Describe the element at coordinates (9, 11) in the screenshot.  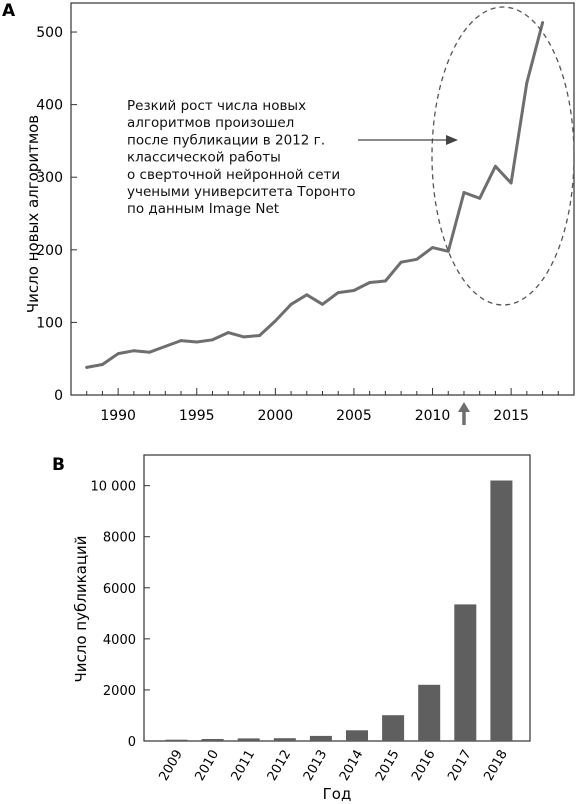
I see `panel-a-letter: A` at that location.